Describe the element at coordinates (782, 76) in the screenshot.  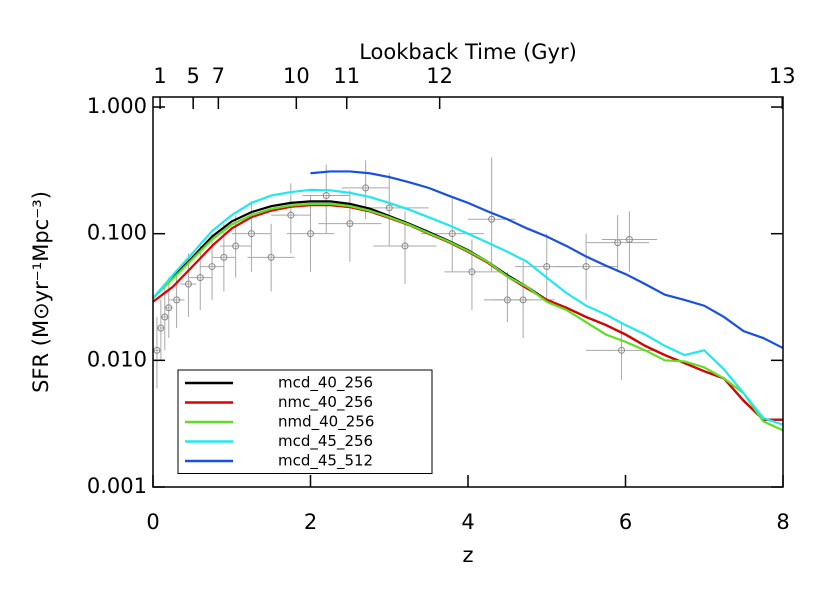
I see `top-tick-label: 13` at that location.